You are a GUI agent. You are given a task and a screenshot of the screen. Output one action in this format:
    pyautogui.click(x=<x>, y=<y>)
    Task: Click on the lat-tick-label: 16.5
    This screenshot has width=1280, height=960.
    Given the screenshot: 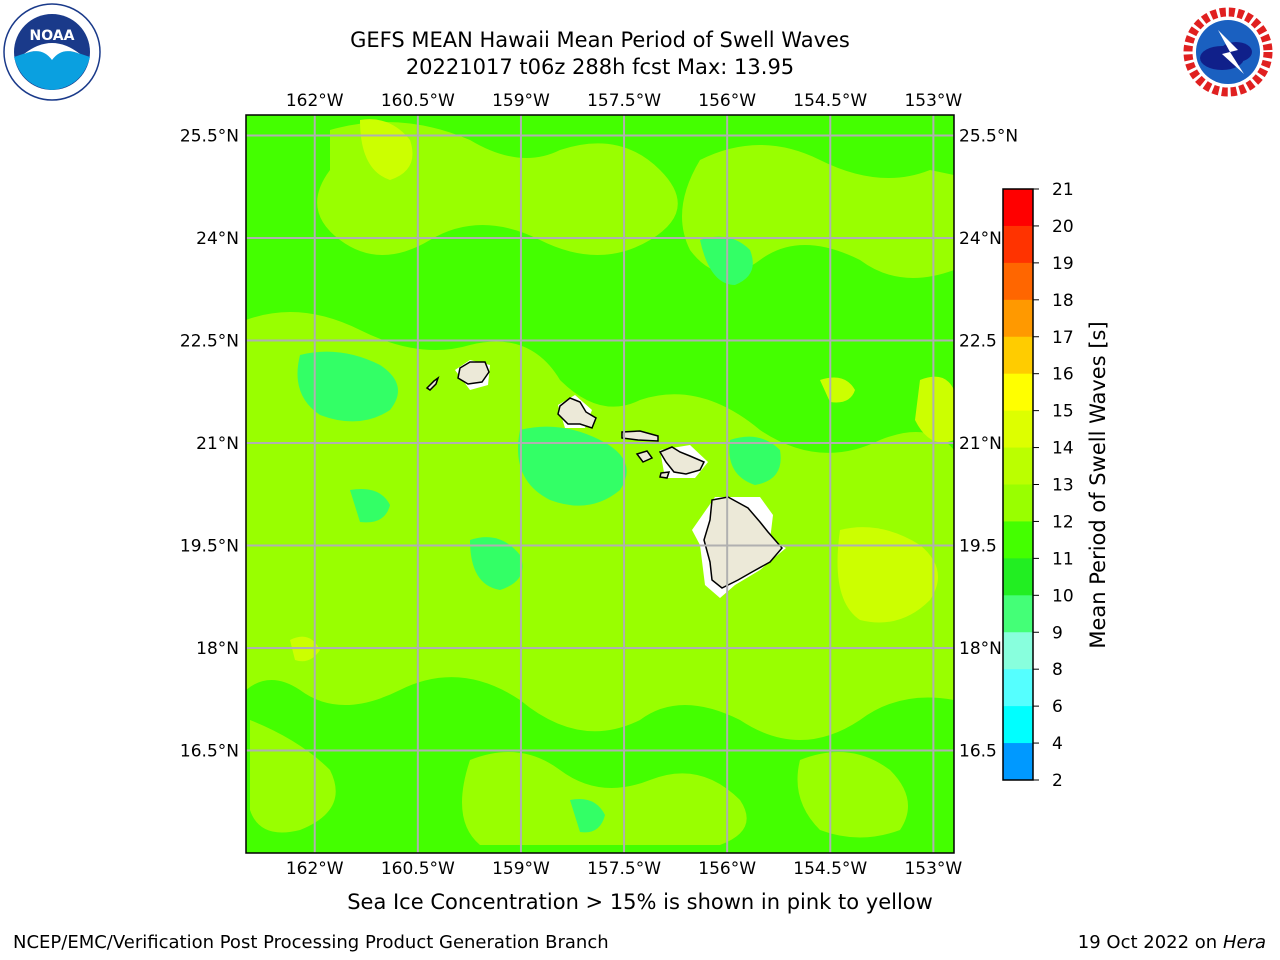 What is the action you would take?
    pyautogui.click(x=978, y=752)
    